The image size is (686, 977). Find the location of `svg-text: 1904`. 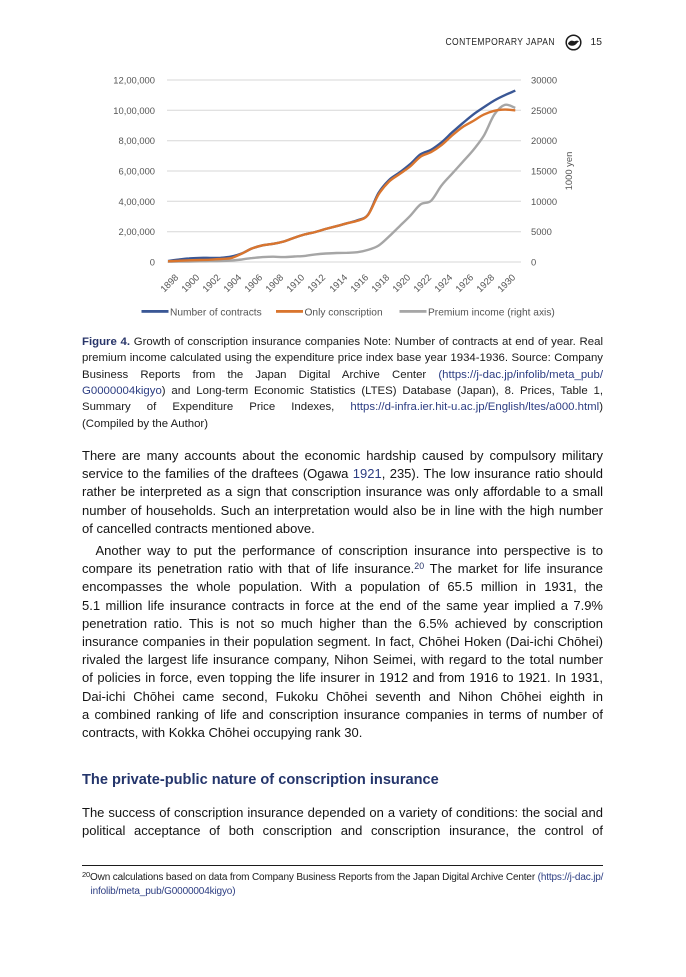

svg-text: 1904 is located at coordinates (232, 283).